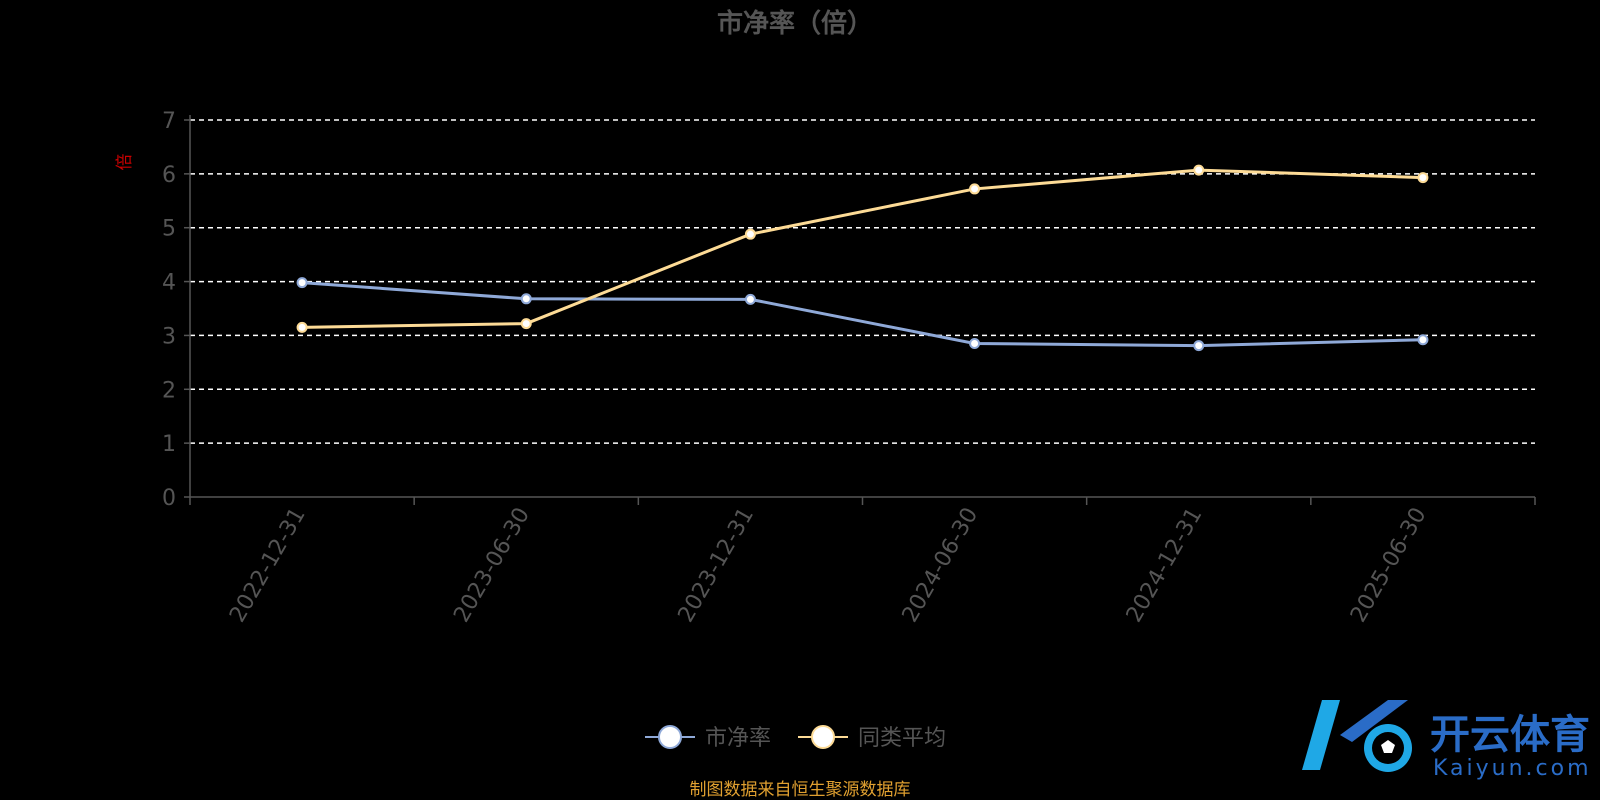 The image size is (1600, 800). I want to click on y-tick-label: 5, so click(169, 229).